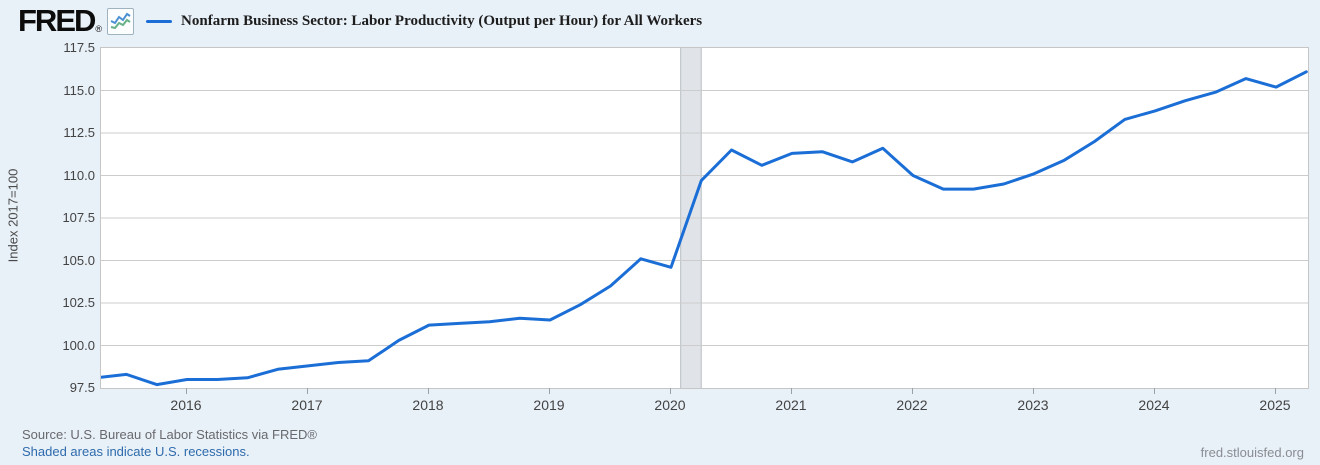  What do you see at coordinates (57, 20) in the screenshot?
I see `fred-logo: FRED` at bounding box center [57, 20].